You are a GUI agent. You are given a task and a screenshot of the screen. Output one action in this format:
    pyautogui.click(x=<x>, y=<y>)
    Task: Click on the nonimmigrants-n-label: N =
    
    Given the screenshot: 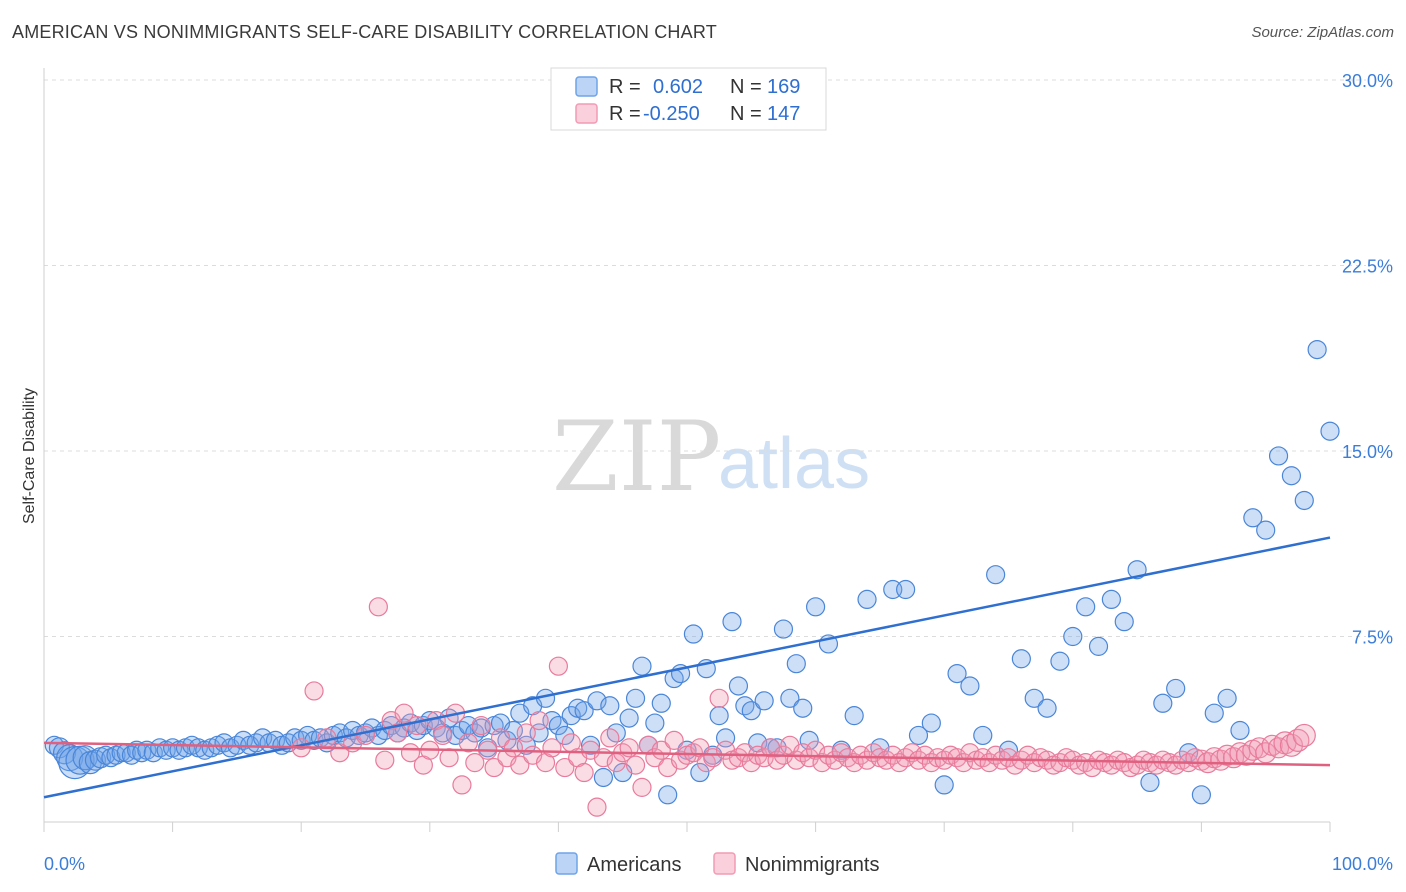 What is the action you would take?
    pyautogui.click(x=746, y=114)
    